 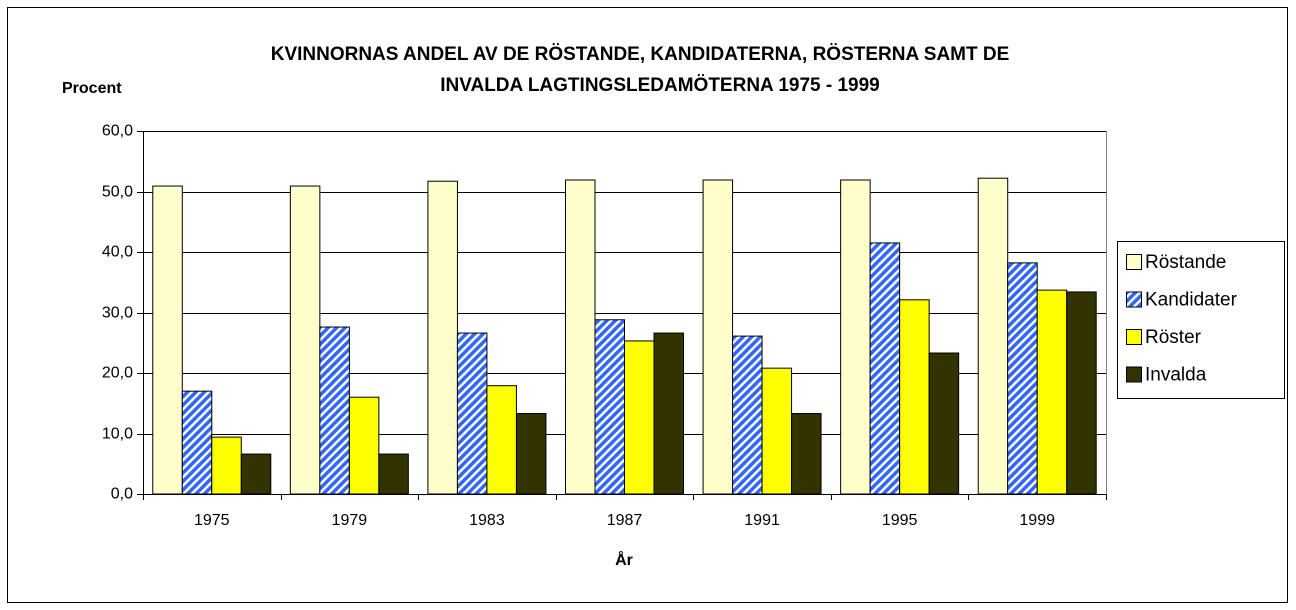 I want to click on x-axis-label: År, so click(x=624, y=559).